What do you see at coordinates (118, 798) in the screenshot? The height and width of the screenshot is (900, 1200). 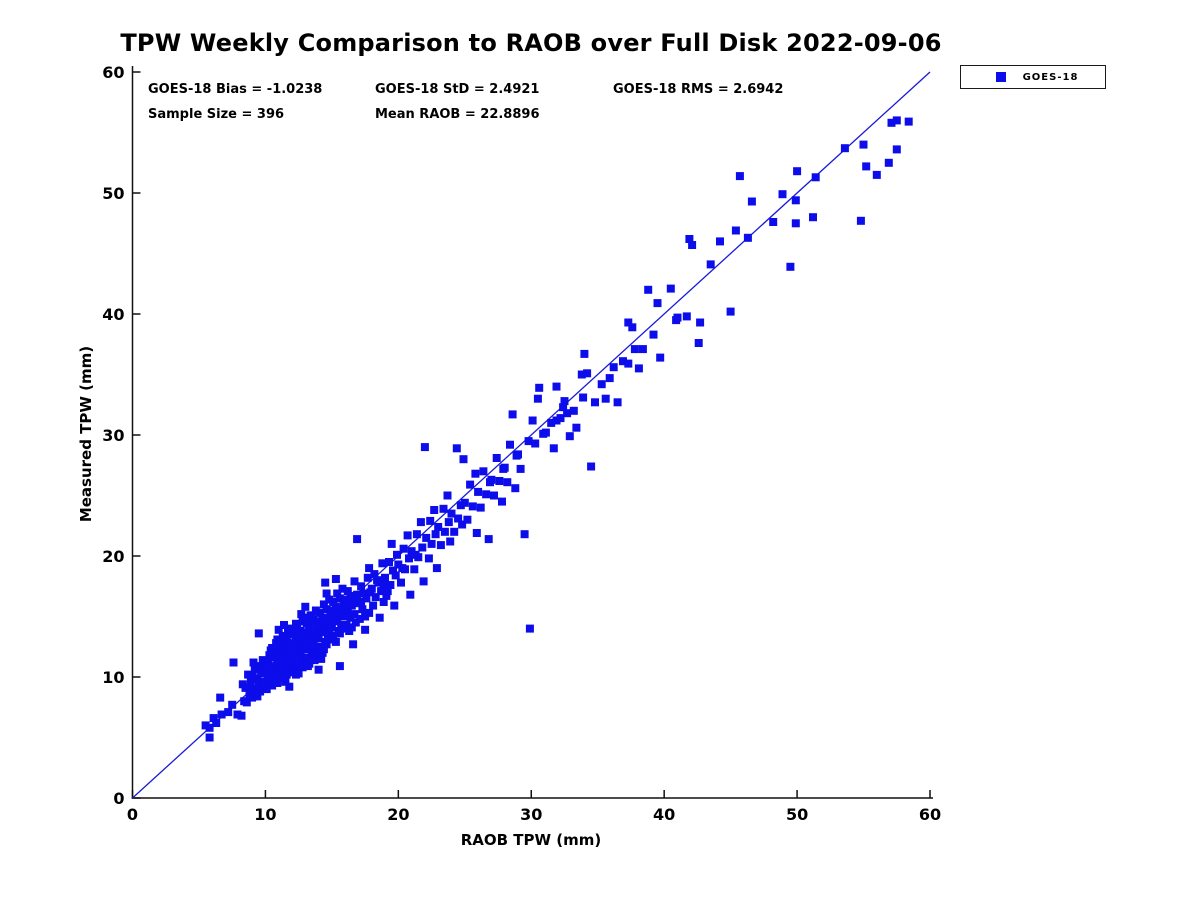 I see `y-tick-label: 0` at bounding box center [118, 798].